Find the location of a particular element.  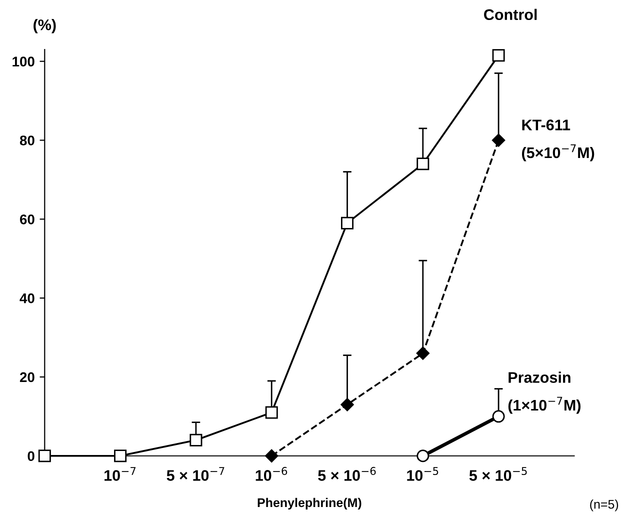

y-tick-label: 100 is located at coordinates (23, 61).